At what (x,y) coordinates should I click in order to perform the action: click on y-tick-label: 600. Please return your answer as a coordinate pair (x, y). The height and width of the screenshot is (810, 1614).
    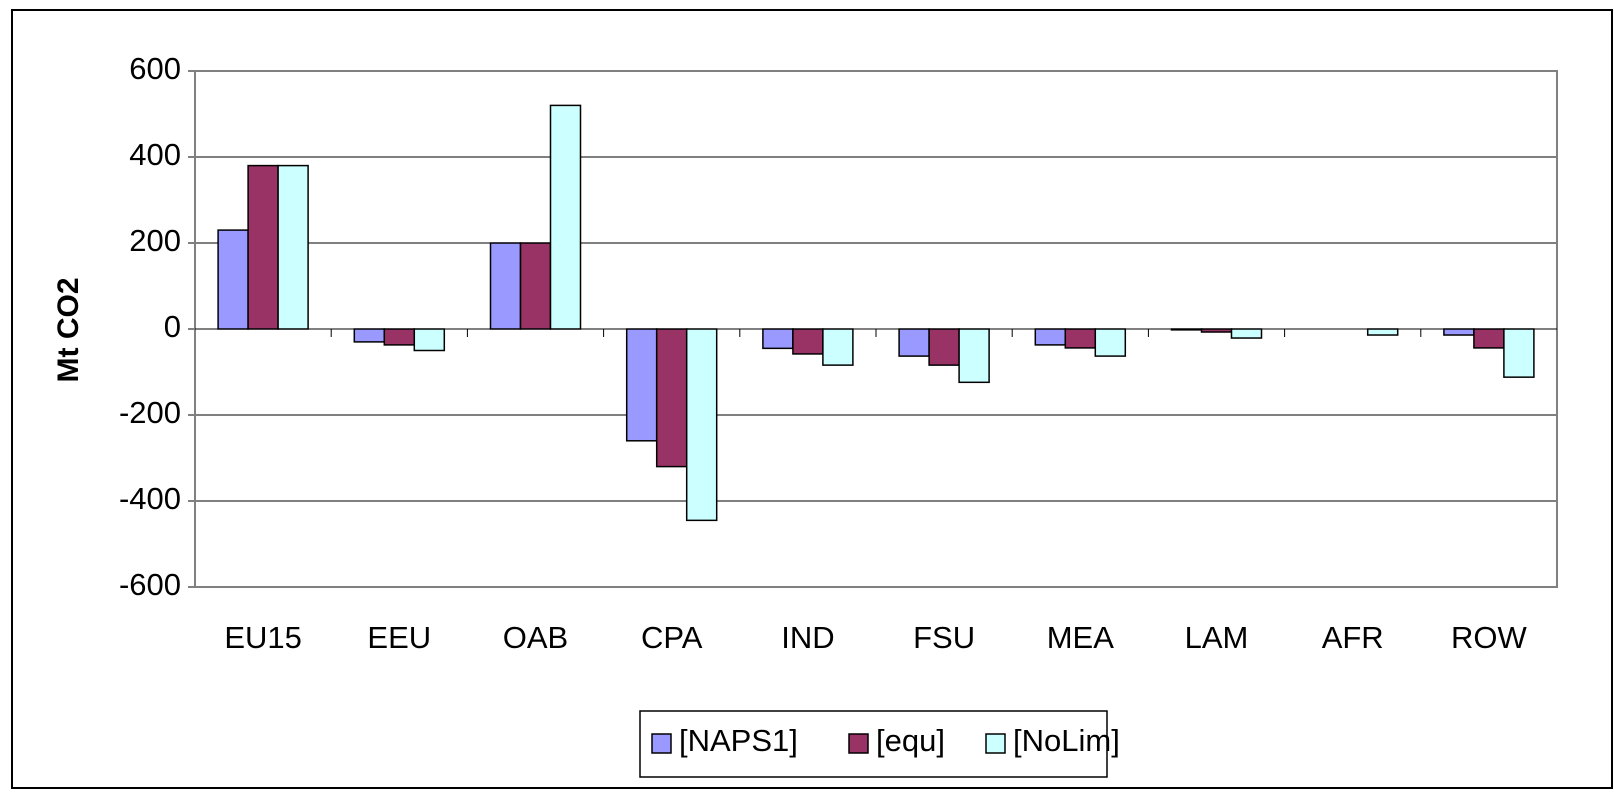
    Looking at the image, I should click on (155, 68).